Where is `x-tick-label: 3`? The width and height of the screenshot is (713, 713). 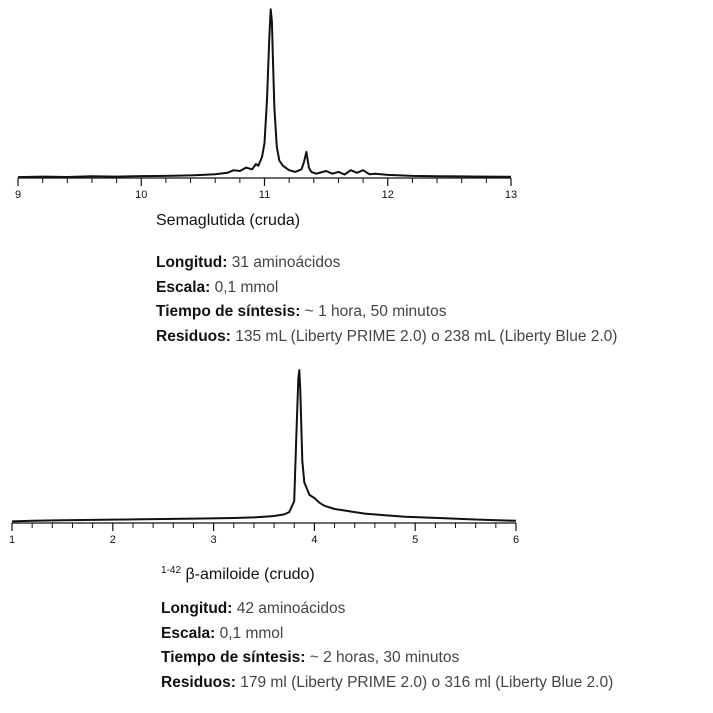
x-tick-label: 3 is located at coordinates (214, 540).